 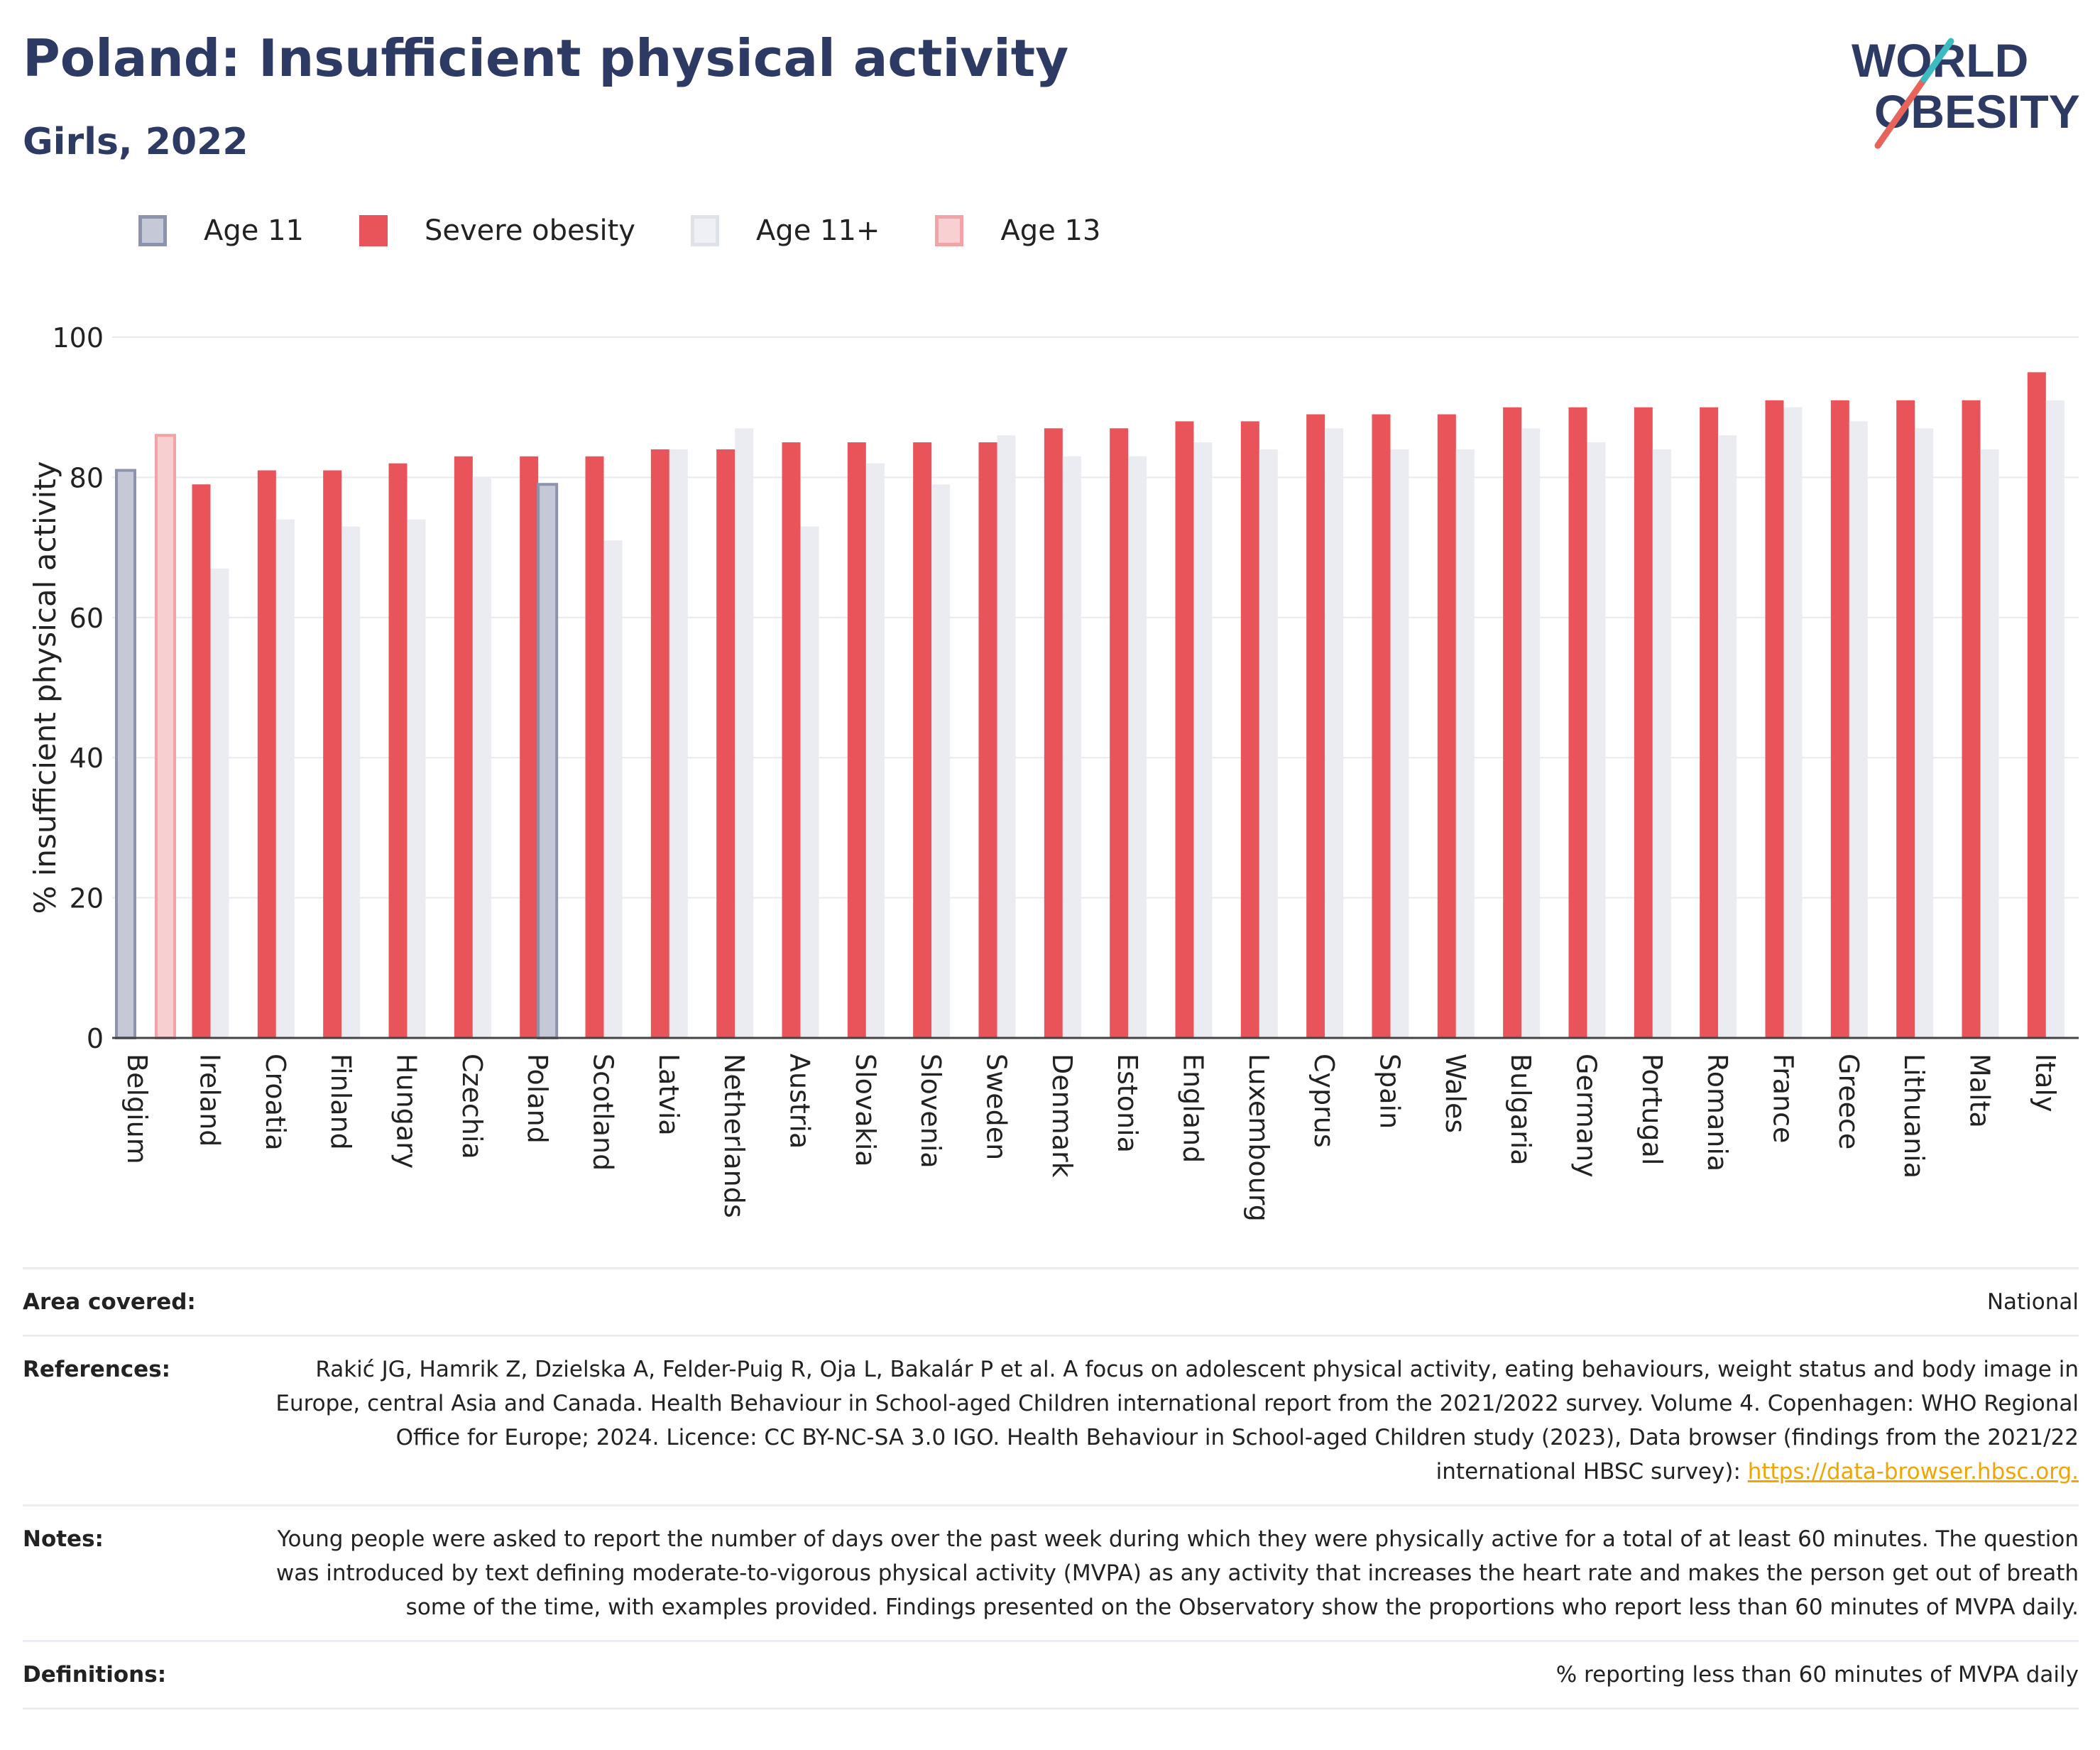 I want to click on x-tick-label: Estonia, so click(x=1127, y=1103).